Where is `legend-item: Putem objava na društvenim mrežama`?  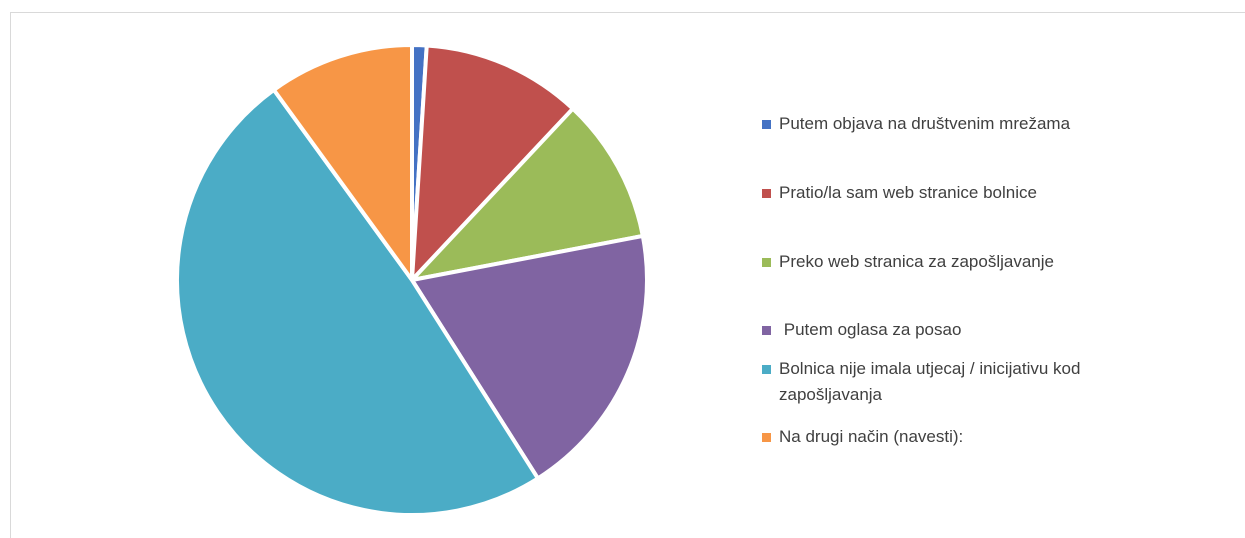
legend-item: Putem objava na društvenim mrežama is located at coordinates (972, 124).